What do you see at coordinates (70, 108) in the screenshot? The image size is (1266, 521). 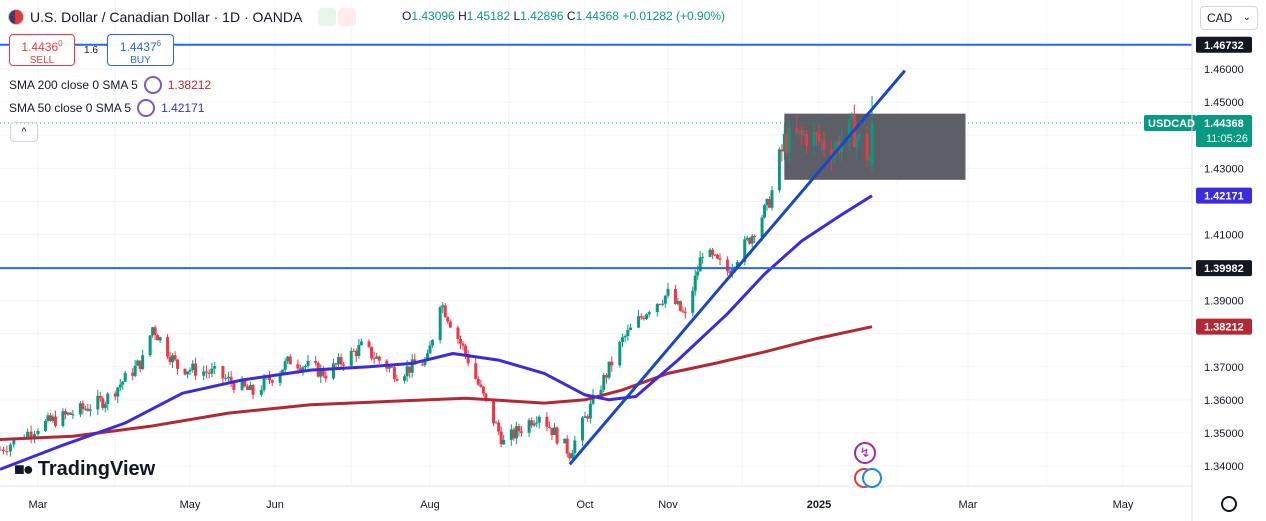 I see `indicator-sma50-label: SMA 50 close 0 SMA 5` at bounding box center [70, 108].